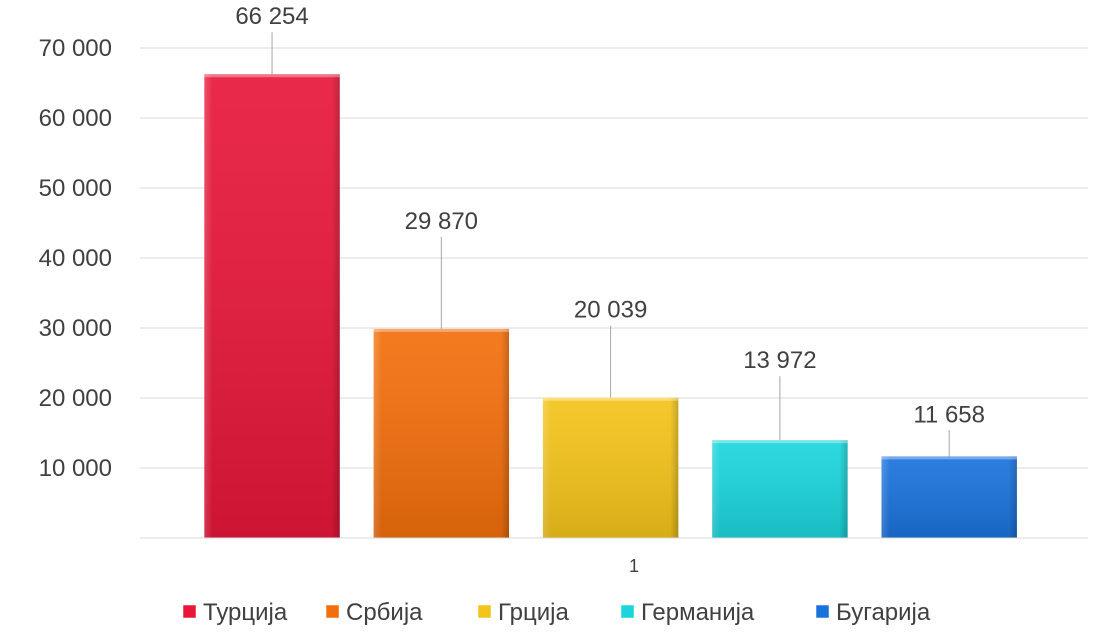  I want to click on legend-item-1: Турција, so click(235, 612).